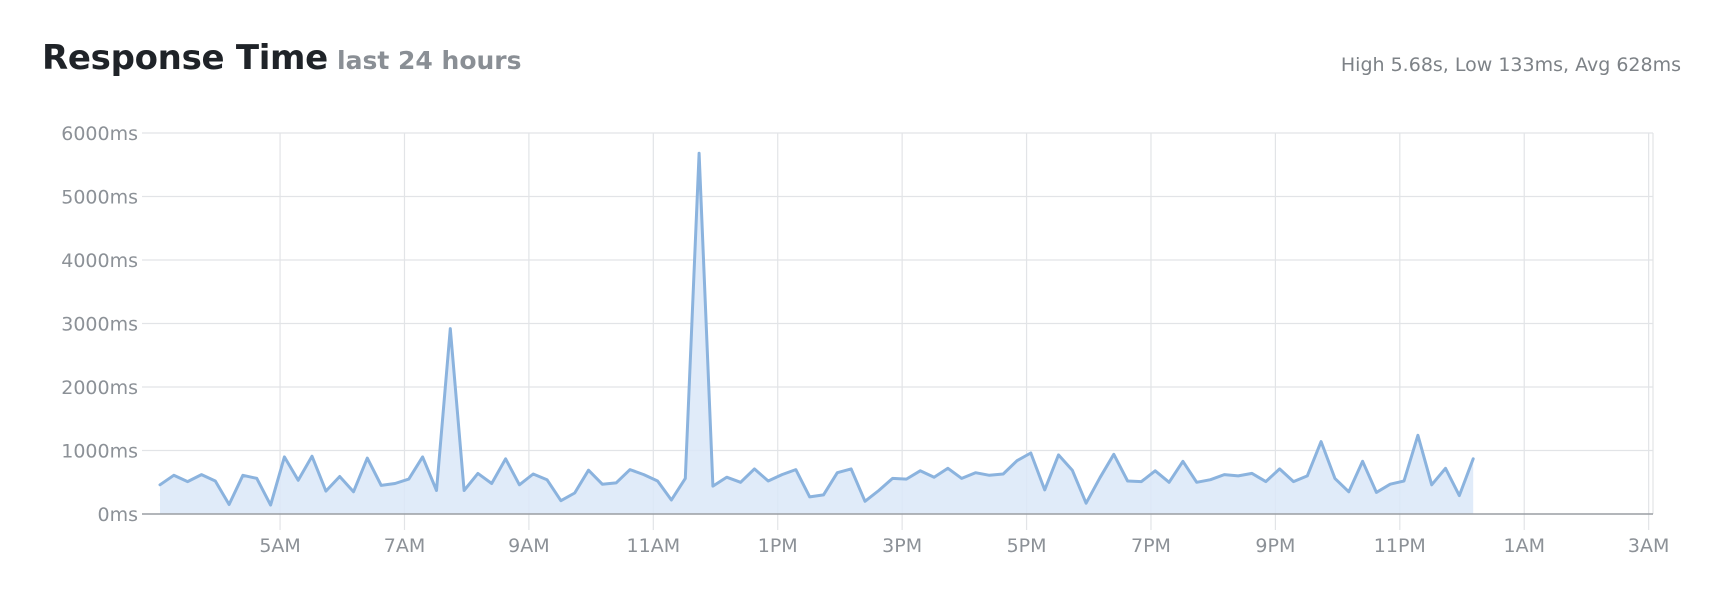 This screenshot has width=1718, height=608. Describe the element at coordinates (1523, 546) in the screenshot. I see `x-tick-label: 1AM` at that location.